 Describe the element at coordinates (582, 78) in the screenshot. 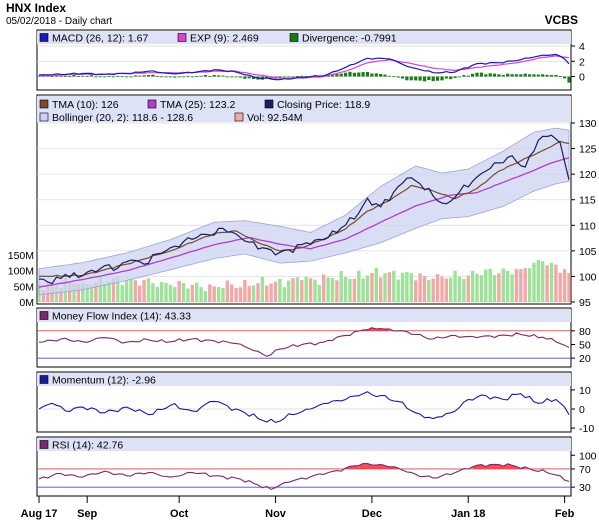

I see `y-tick-label: 0` at that location.